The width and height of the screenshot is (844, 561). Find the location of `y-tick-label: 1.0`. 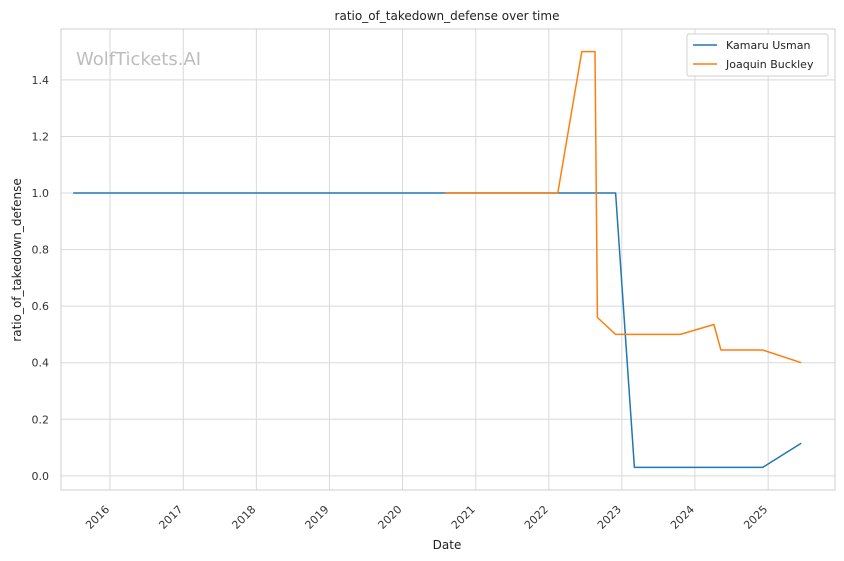

y-tick-label: 1.0 is located at coordinates (41, 193).